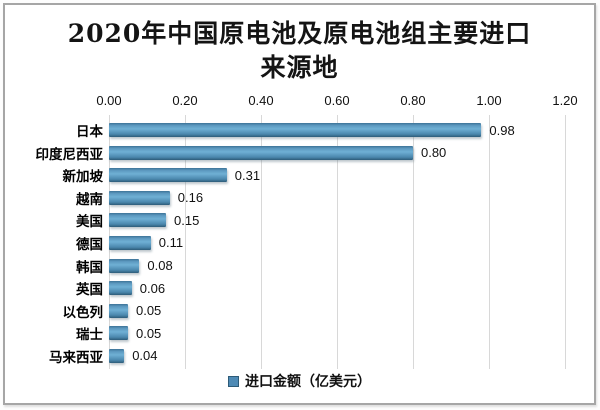  Describe the element at coordinates (89, 267) in the screenshot. I see `category-label: 韩国` at that location.